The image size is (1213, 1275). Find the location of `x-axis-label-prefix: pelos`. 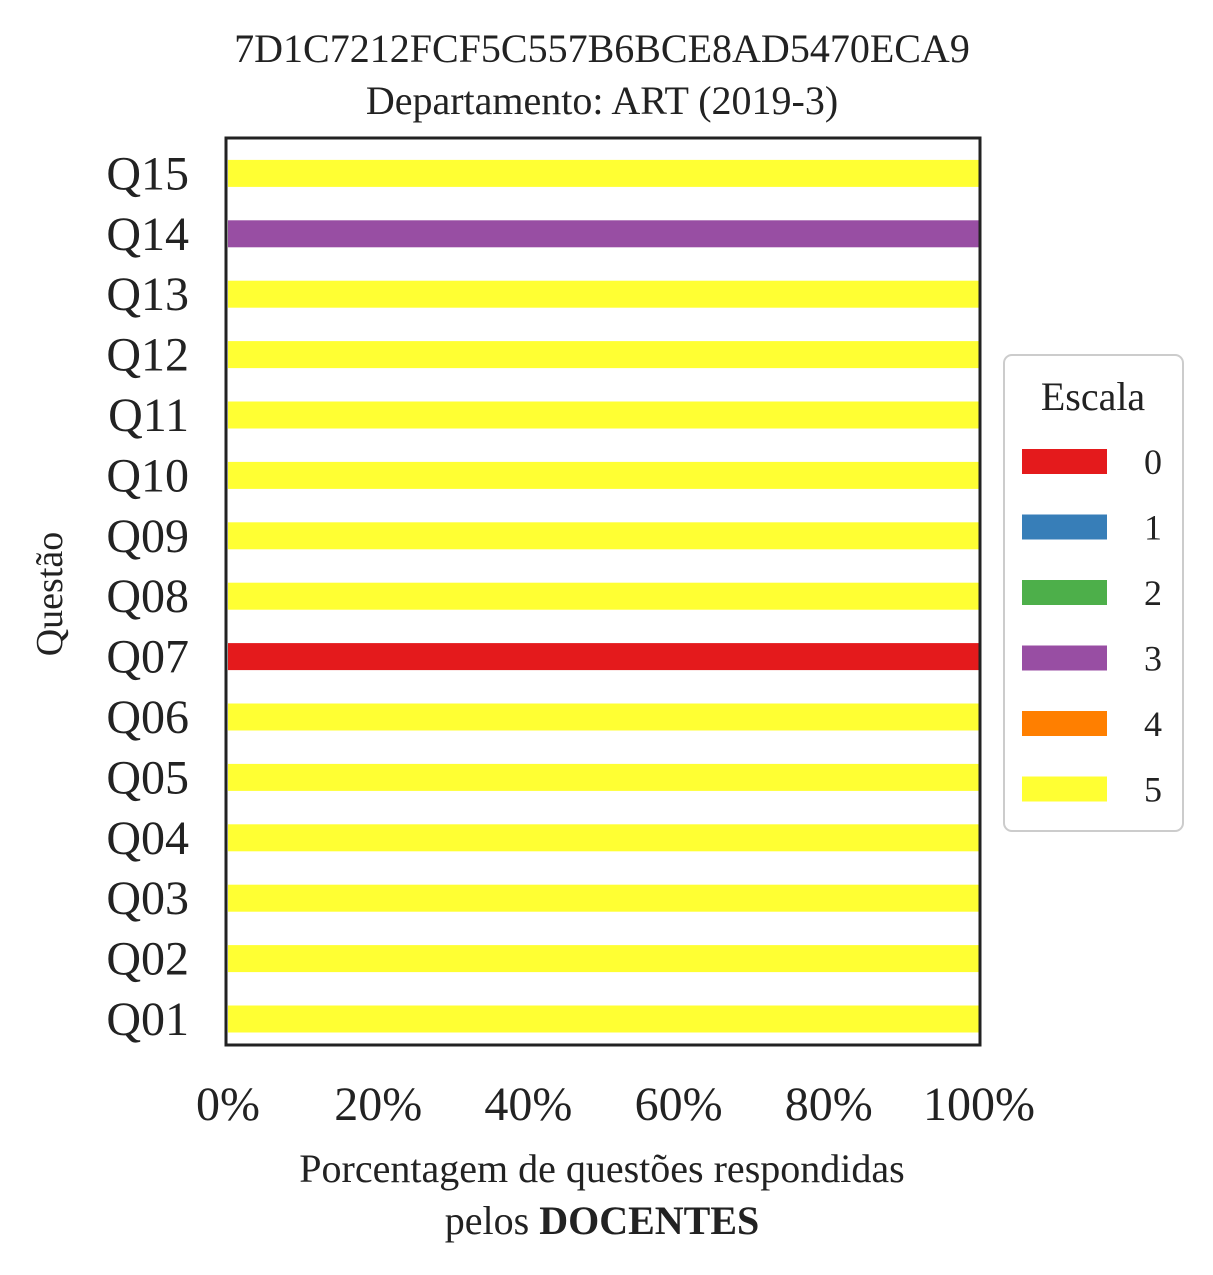

x-axis-label-prefix: pelos is located at coordinates (492, 1220).